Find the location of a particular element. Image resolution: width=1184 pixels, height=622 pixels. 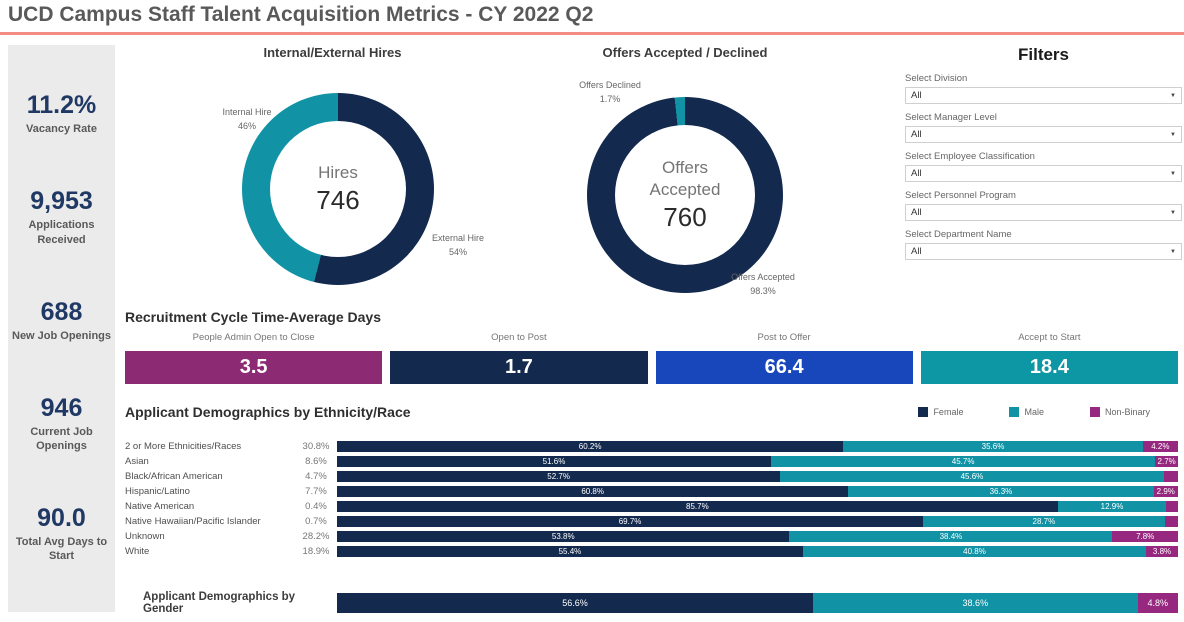

row-bar: 69.7% 28.7% is located at coordinates (757, 521).